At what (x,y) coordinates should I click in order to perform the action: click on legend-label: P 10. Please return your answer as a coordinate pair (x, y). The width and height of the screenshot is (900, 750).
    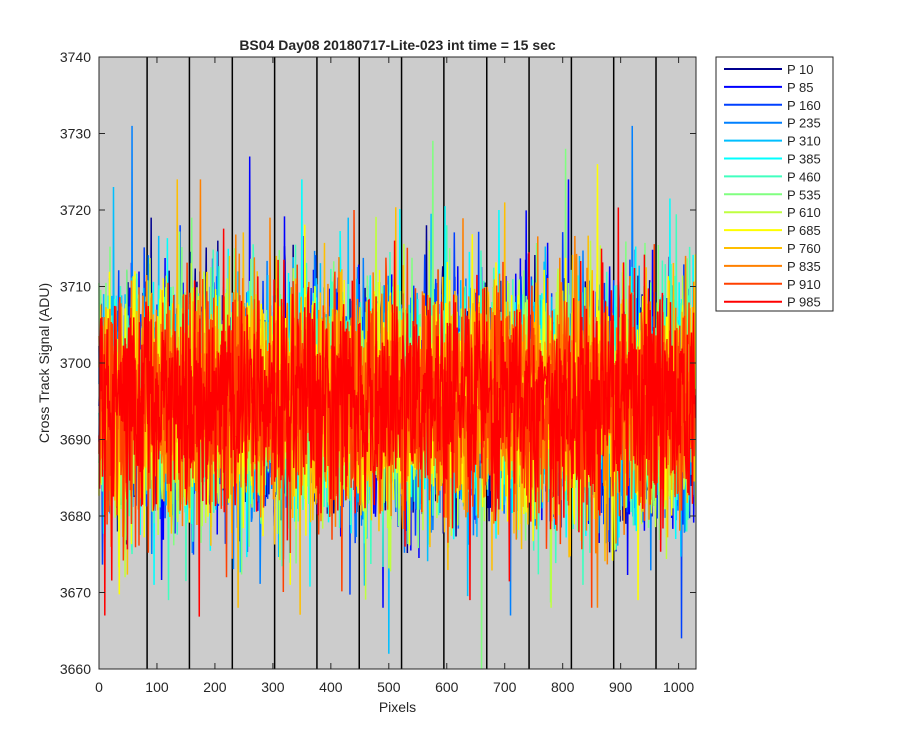
    Looking at the image, I should click on (800, 69).